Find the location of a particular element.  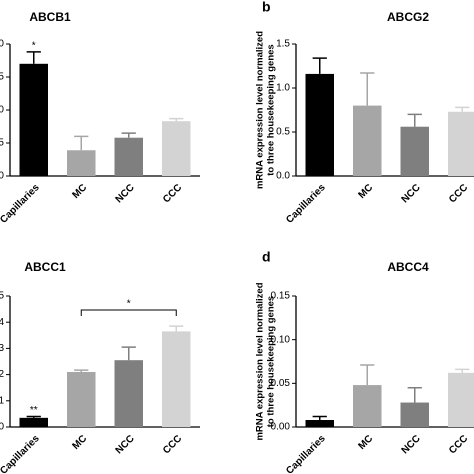

y-tick-label: 1 is located at coordinates (2, 400).